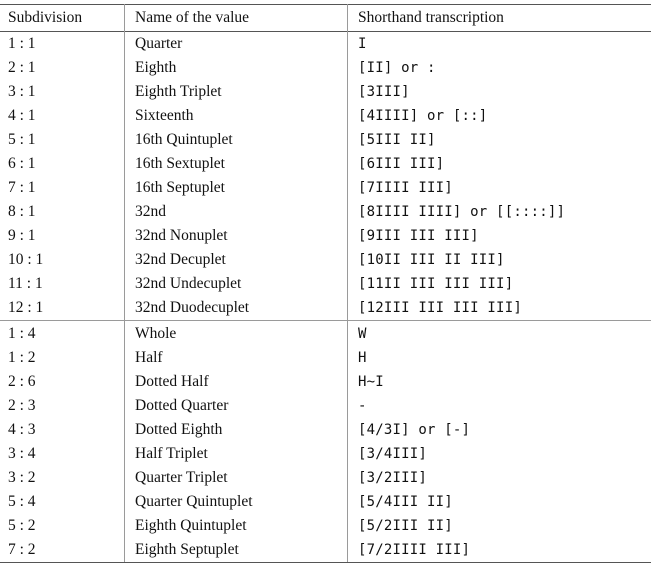 This screenshot has height=570, width=655. I want to click on table-row: 3 : 1 Eighth Triplet [3III], so click(325, 92).